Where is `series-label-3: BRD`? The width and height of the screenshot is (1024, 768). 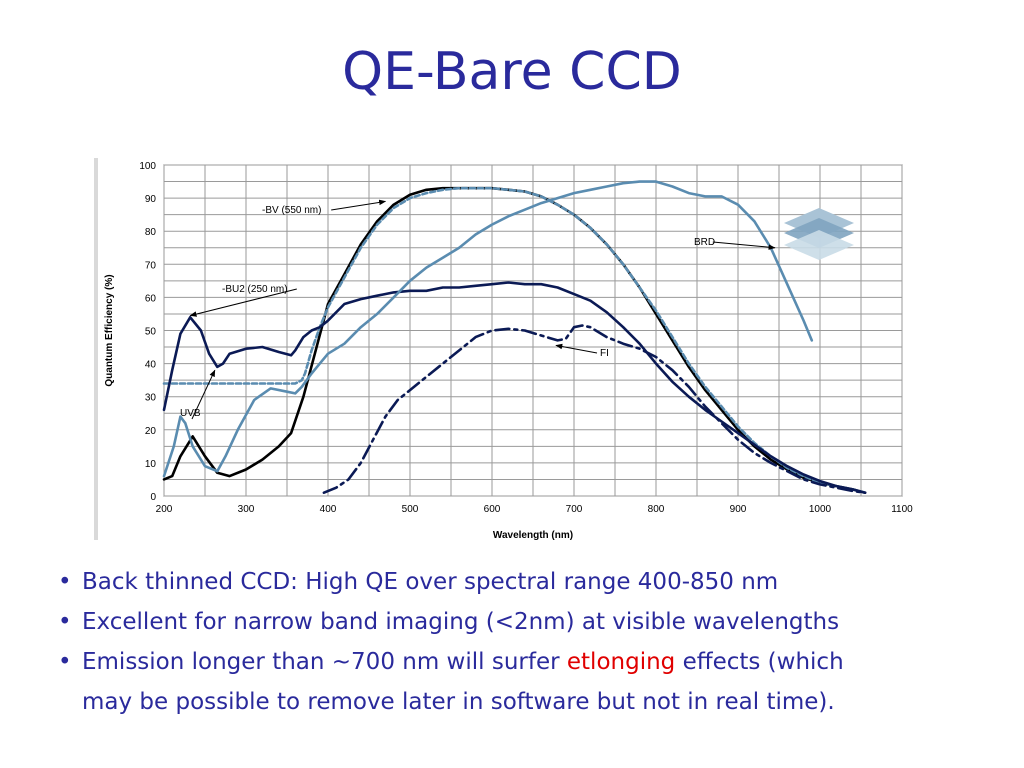 series-label-3: BRD is located at coordinates (704, 242).